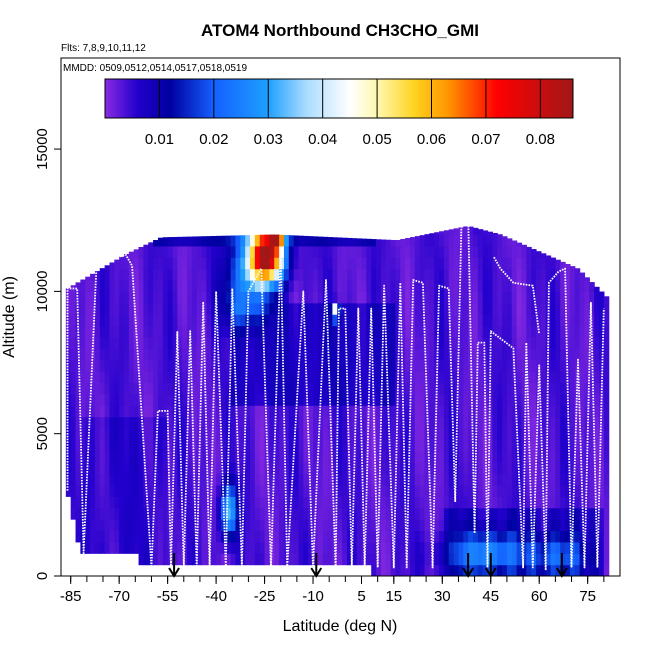 This screenshot has height=650, width=650. What do you see at coordinates (339, 113) in the screenshot?
I see `colorbar: 0.01 0.02 0.03 0.04 0.05 0.06 0.07 0.08` at bounding box center [339, 113].